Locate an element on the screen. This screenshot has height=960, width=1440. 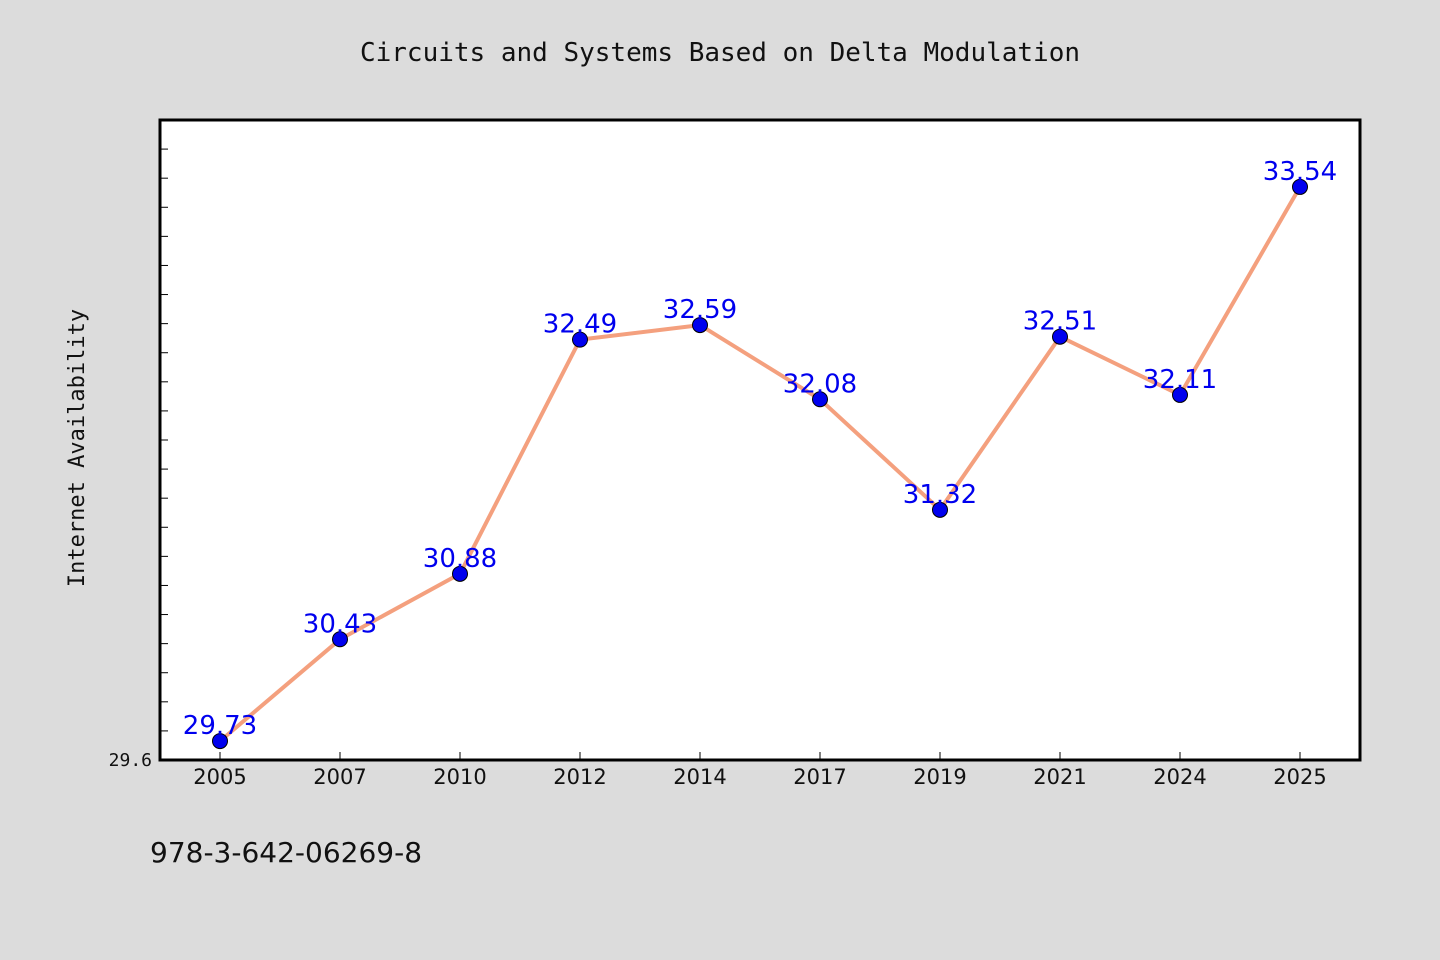
x-tick-label: 2012 is located at coordinates (579, 777).